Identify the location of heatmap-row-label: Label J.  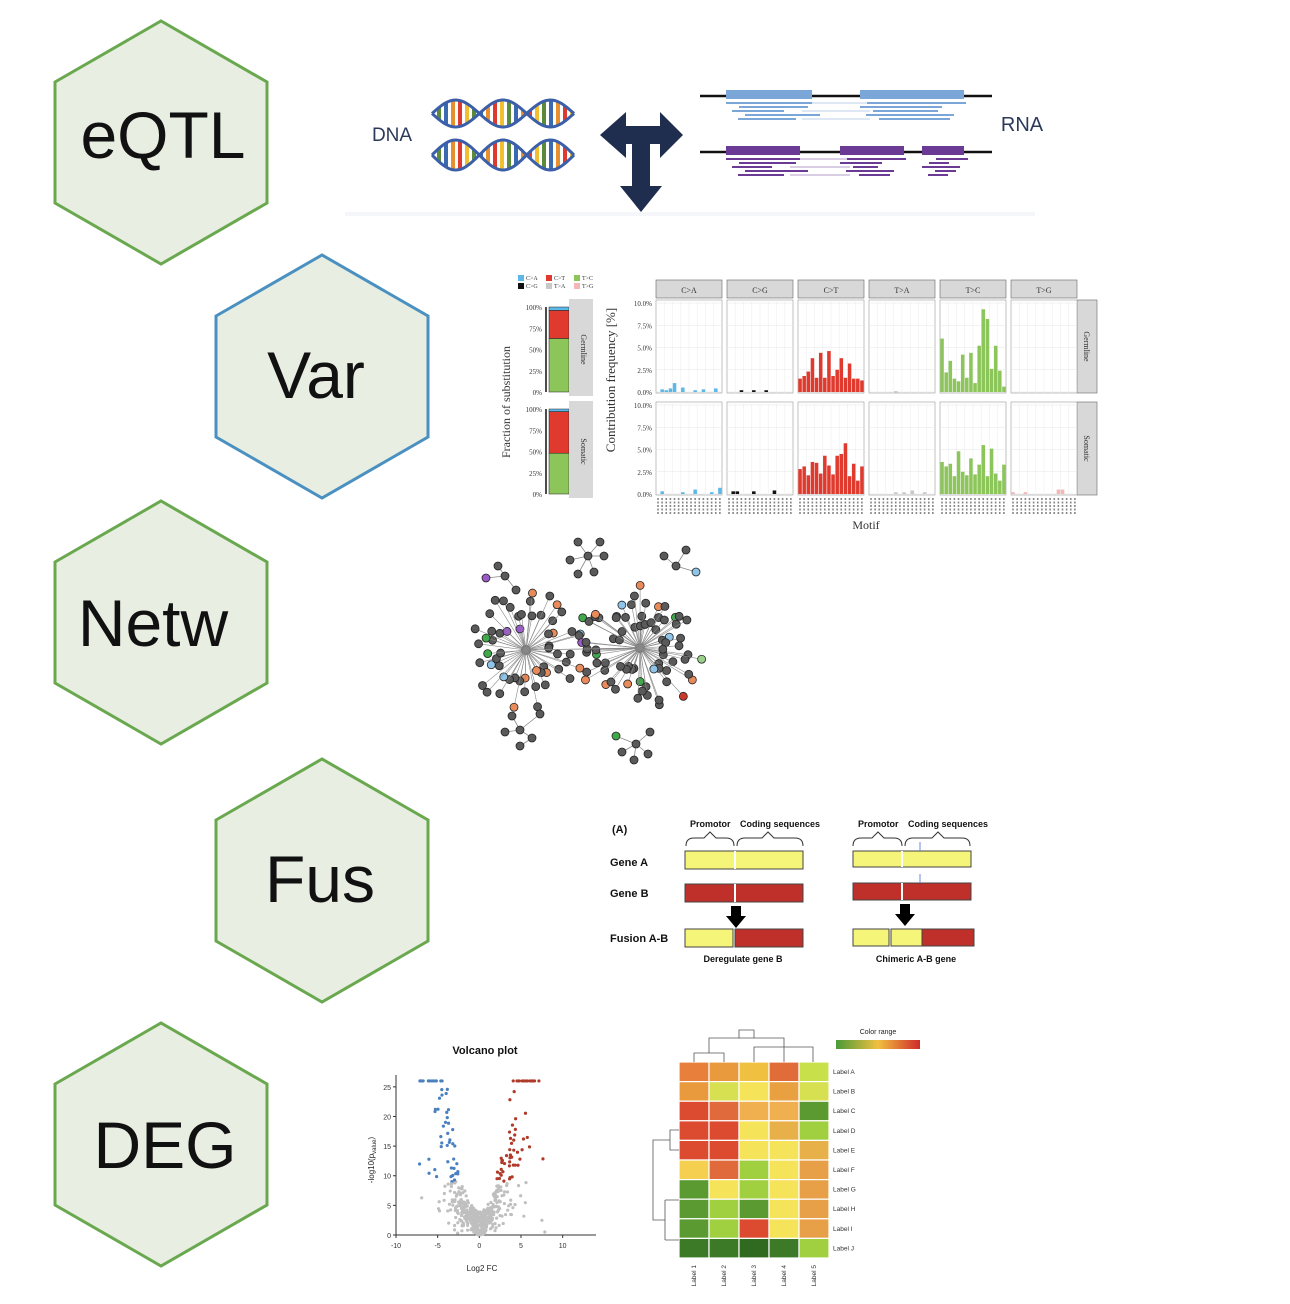
(843, 1248).